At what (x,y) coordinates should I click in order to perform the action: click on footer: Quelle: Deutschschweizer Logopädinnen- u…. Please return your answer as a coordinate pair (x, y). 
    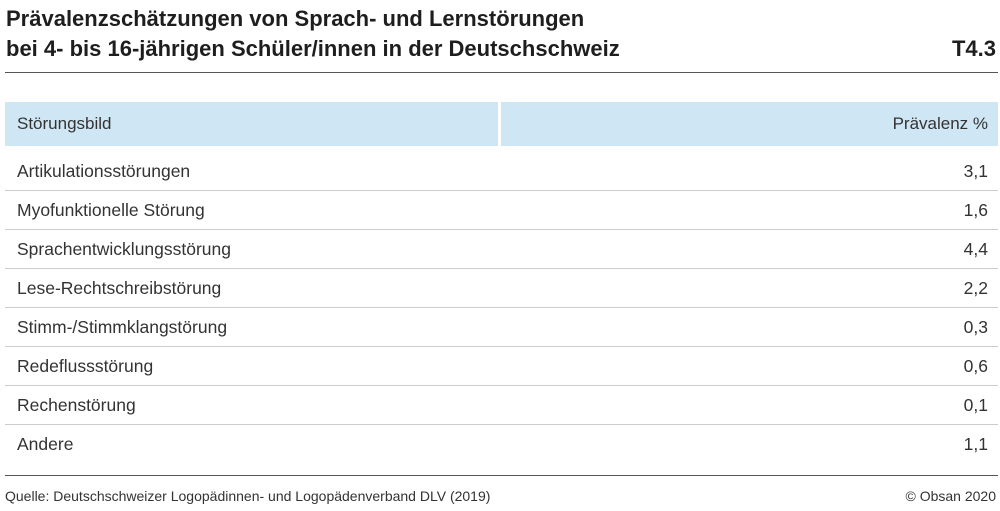
    Looking at the image, I should click on (500, 496).